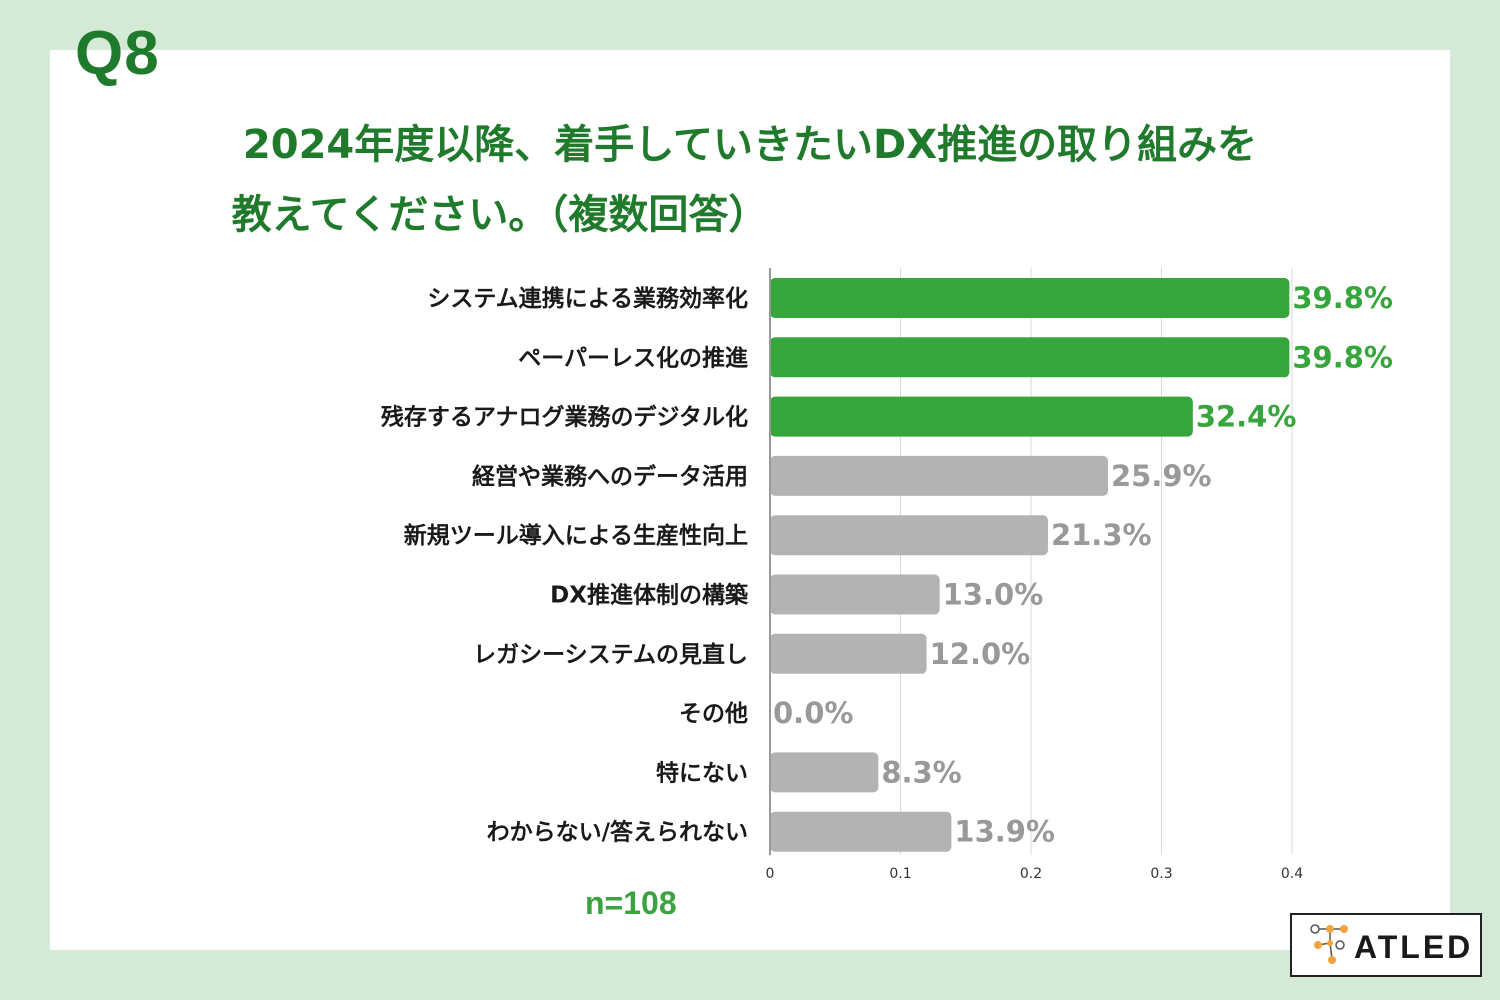 This screenshot has width=1500, height=1000. I want to click on category-label: ペーパーレス化の推進, so click(633, 357).